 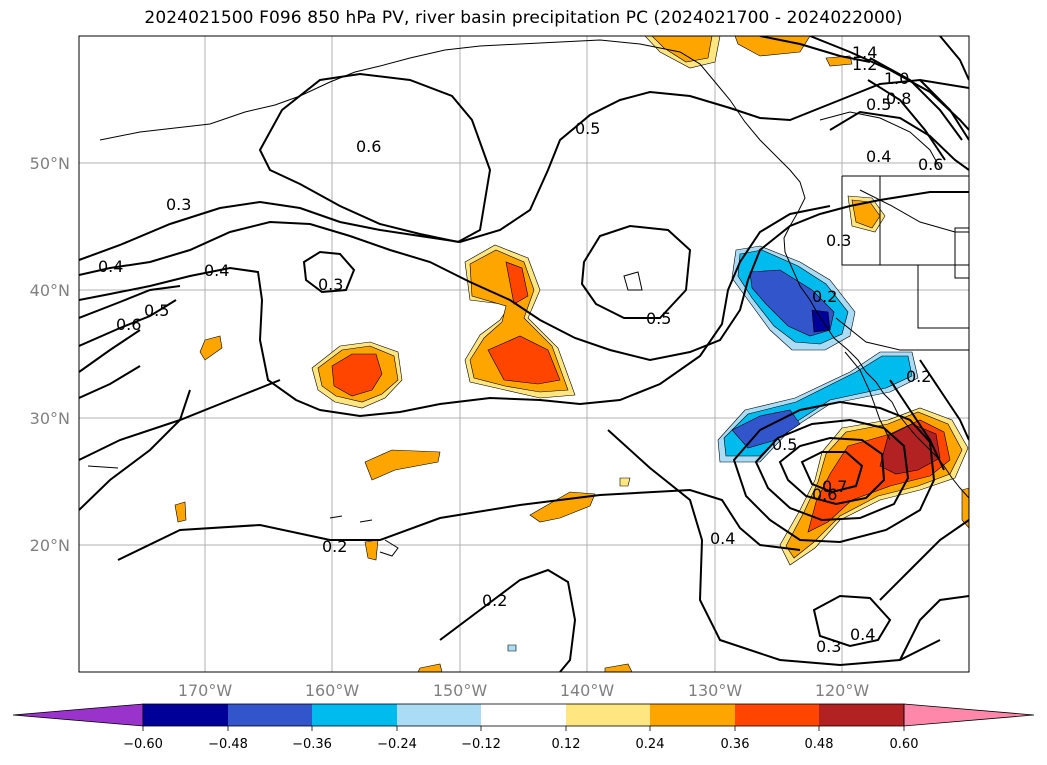 What do you see at coordinates (205, 690) in the screenshot?
I see `lon-label: 170°W` at bounding box center [205, 690].